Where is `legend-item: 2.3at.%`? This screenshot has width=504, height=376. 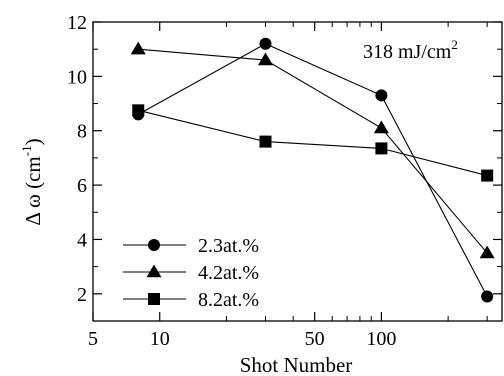
legend-item: 2.3at.% is located at coordinates (191, 246).